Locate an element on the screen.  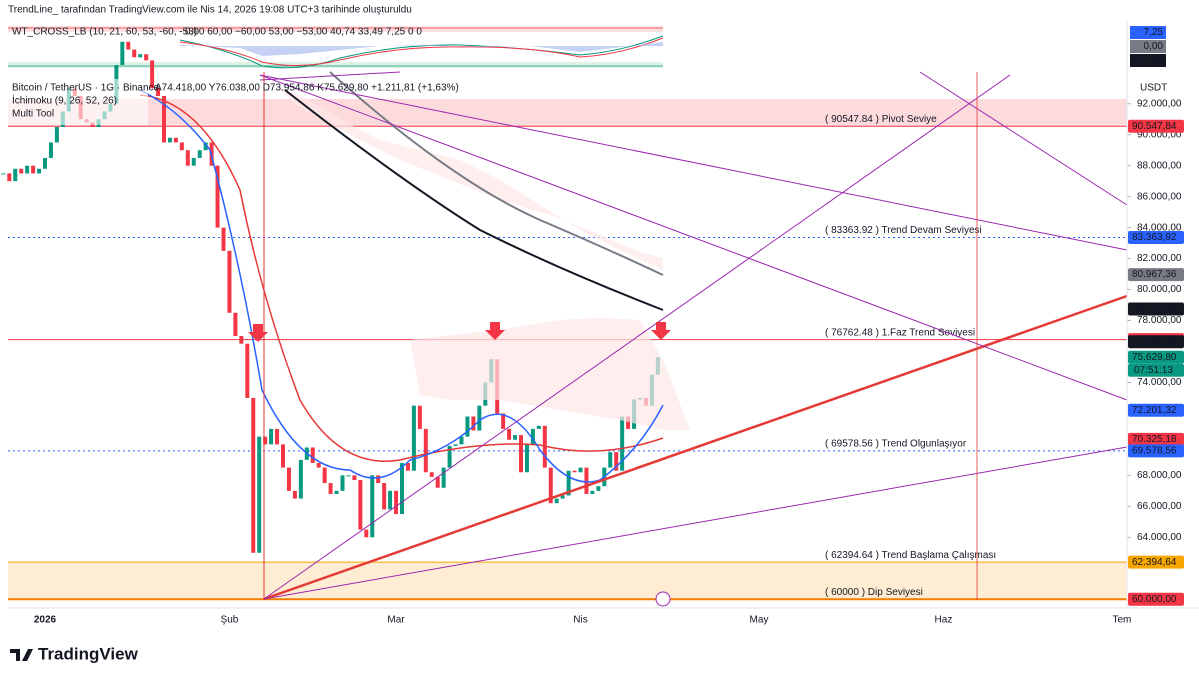
indicator-label-bg is located at coordinates (1148, 32).